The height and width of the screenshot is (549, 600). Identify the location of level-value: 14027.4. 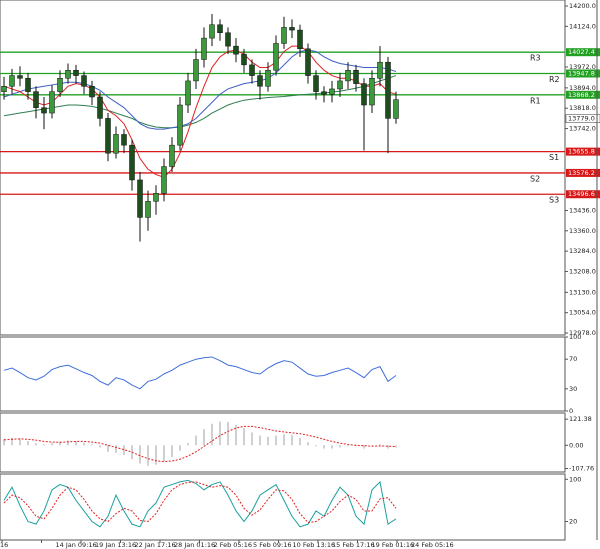
(581, 52).